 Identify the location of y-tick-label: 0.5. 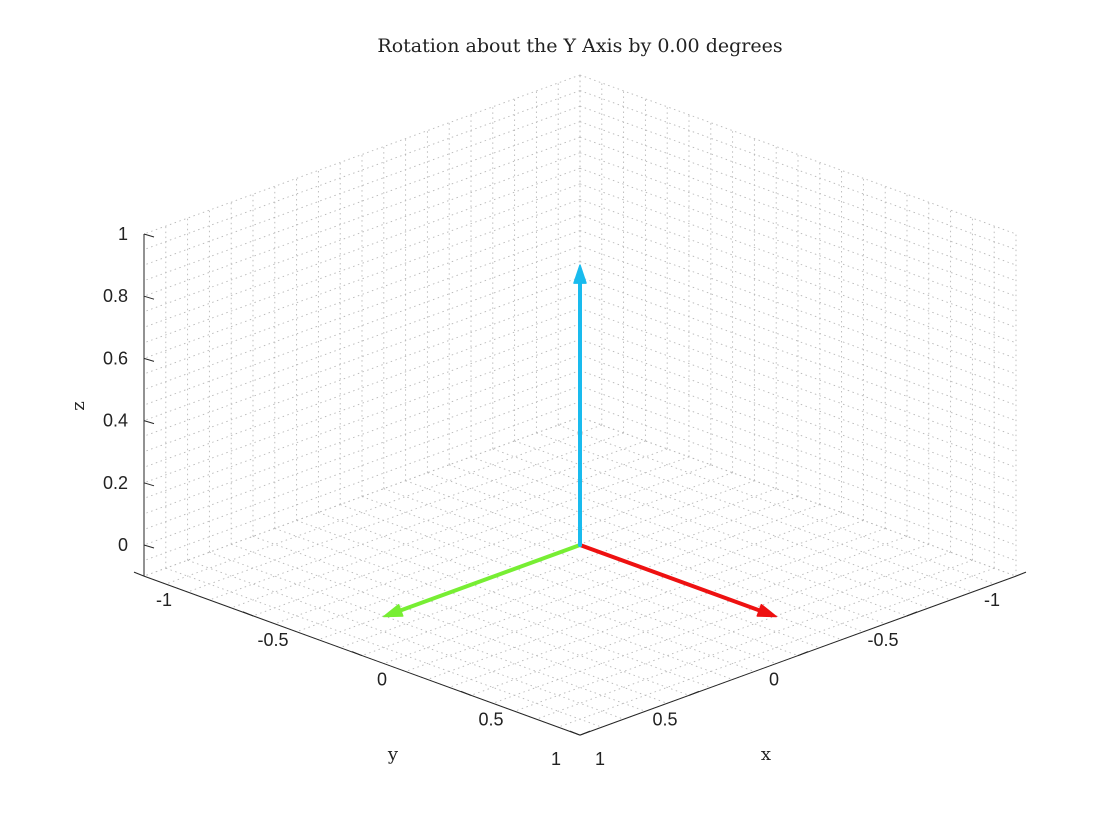
(664, 719).